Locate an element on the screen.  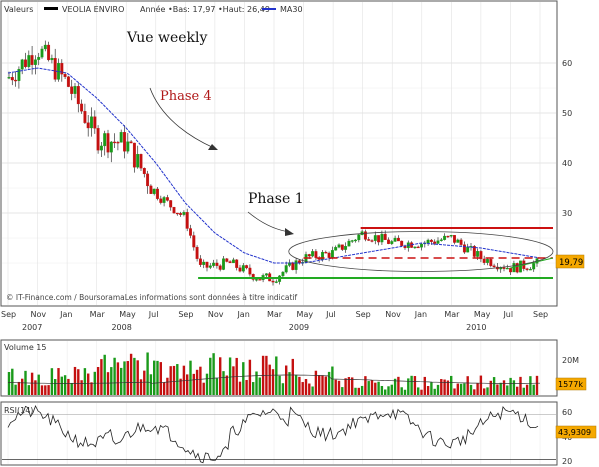
x-month-label: May is located at coordinates (482, 314).